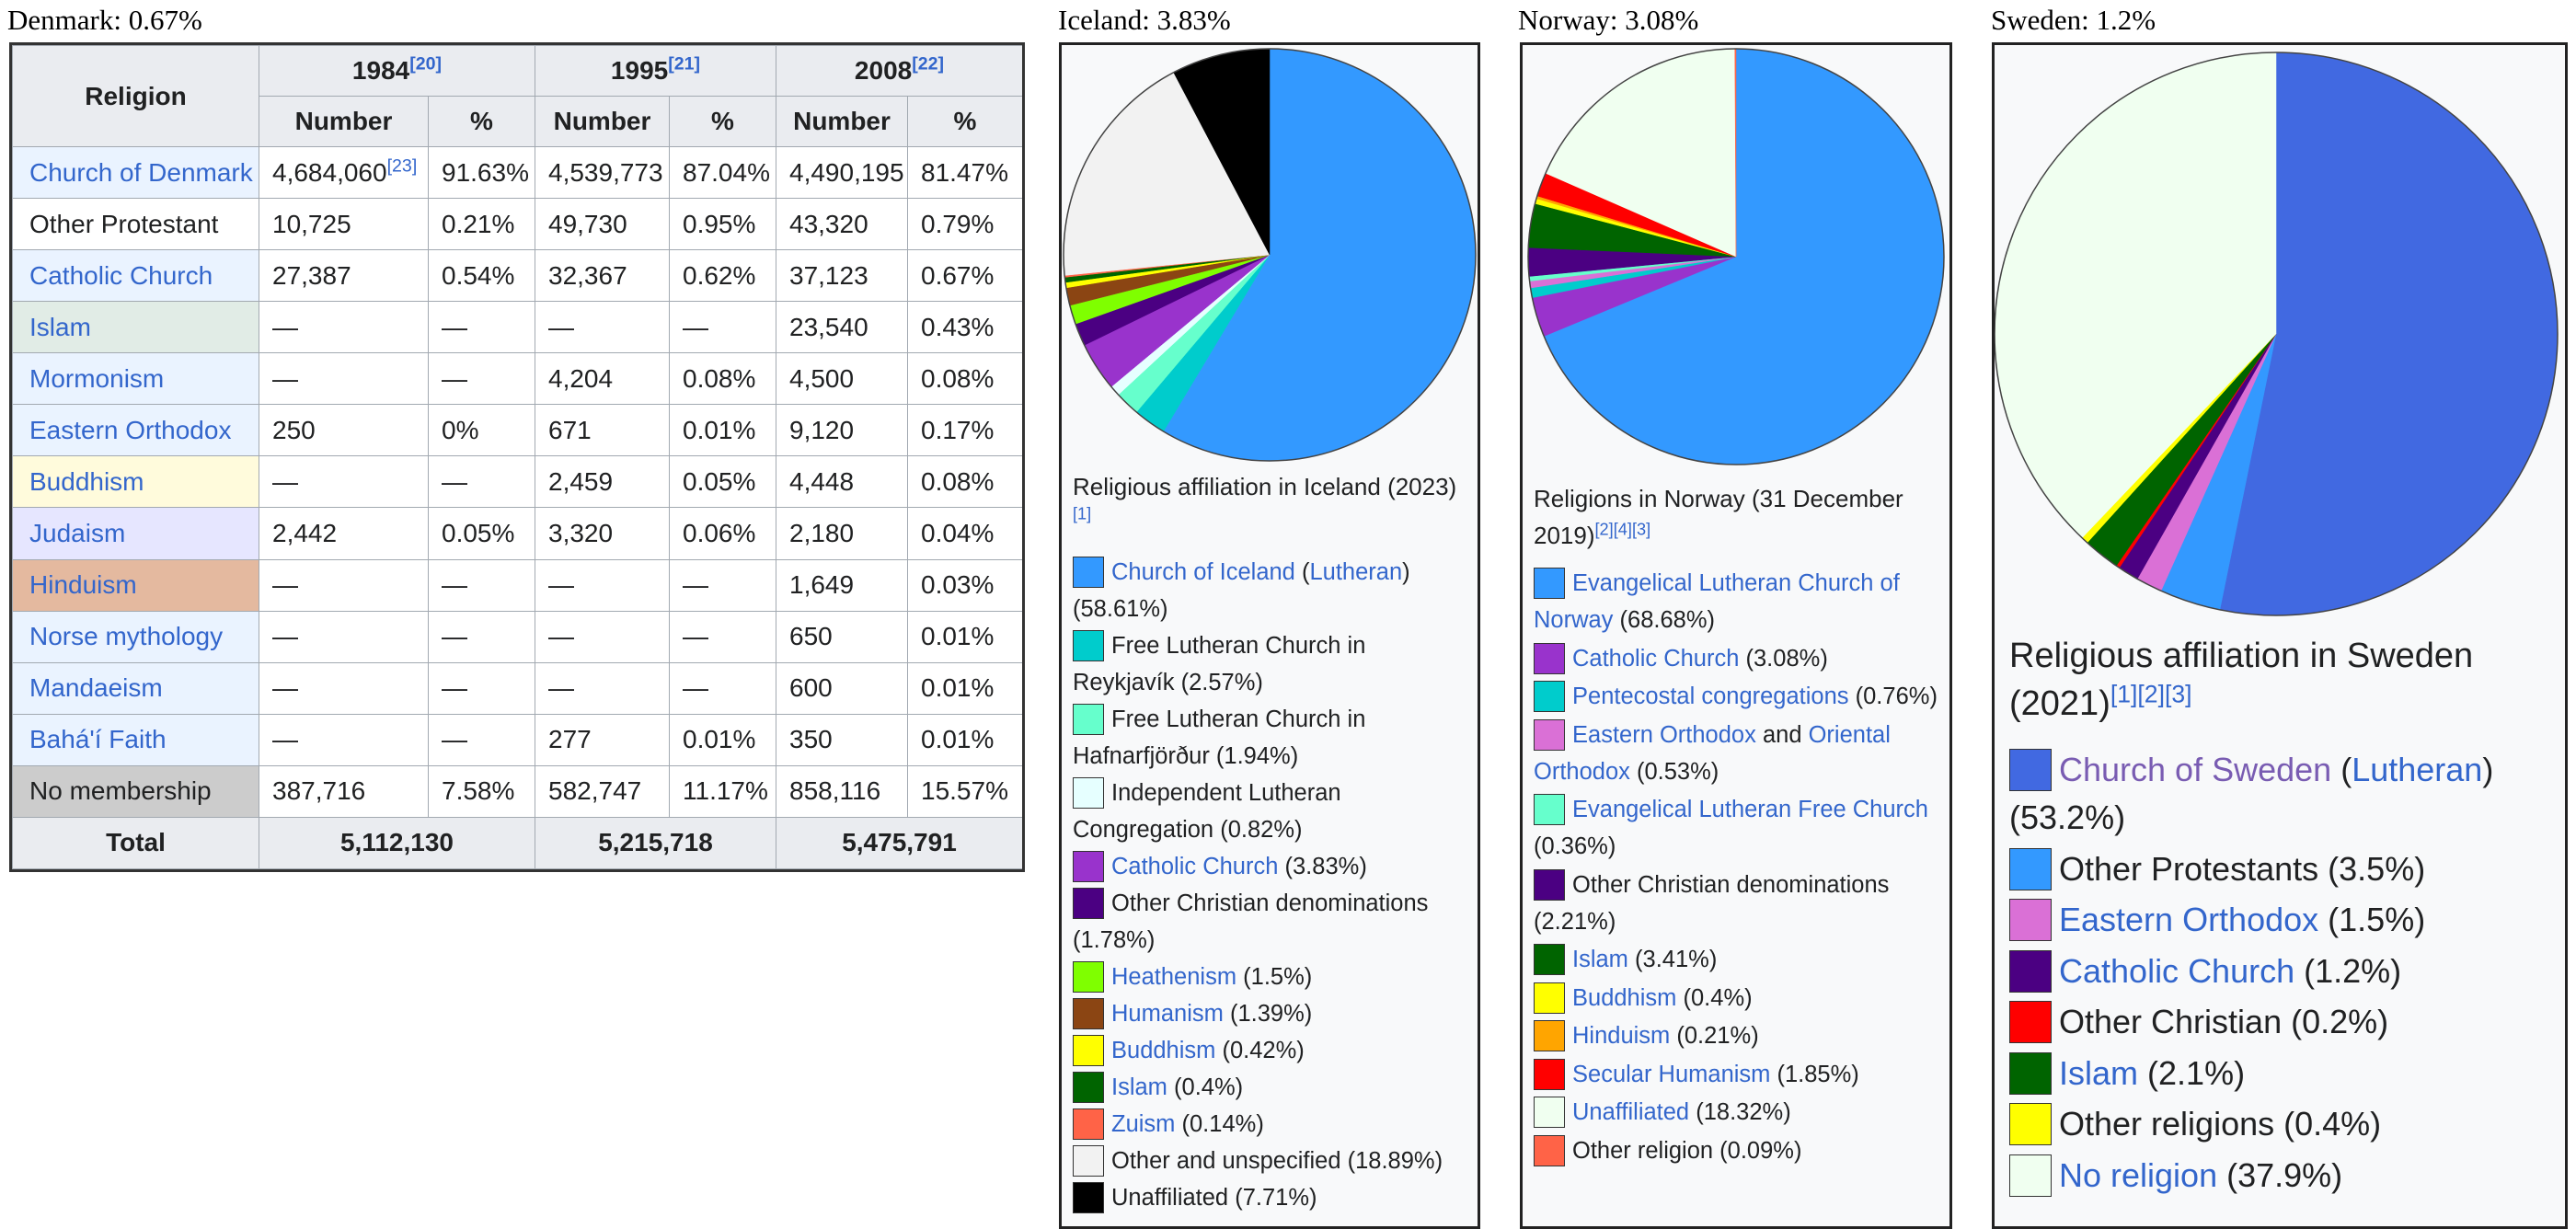  What do you see at coordinates (402, 166) in the screenshot?
I see `ref-link: [23]` at bounding box center [402, 166].